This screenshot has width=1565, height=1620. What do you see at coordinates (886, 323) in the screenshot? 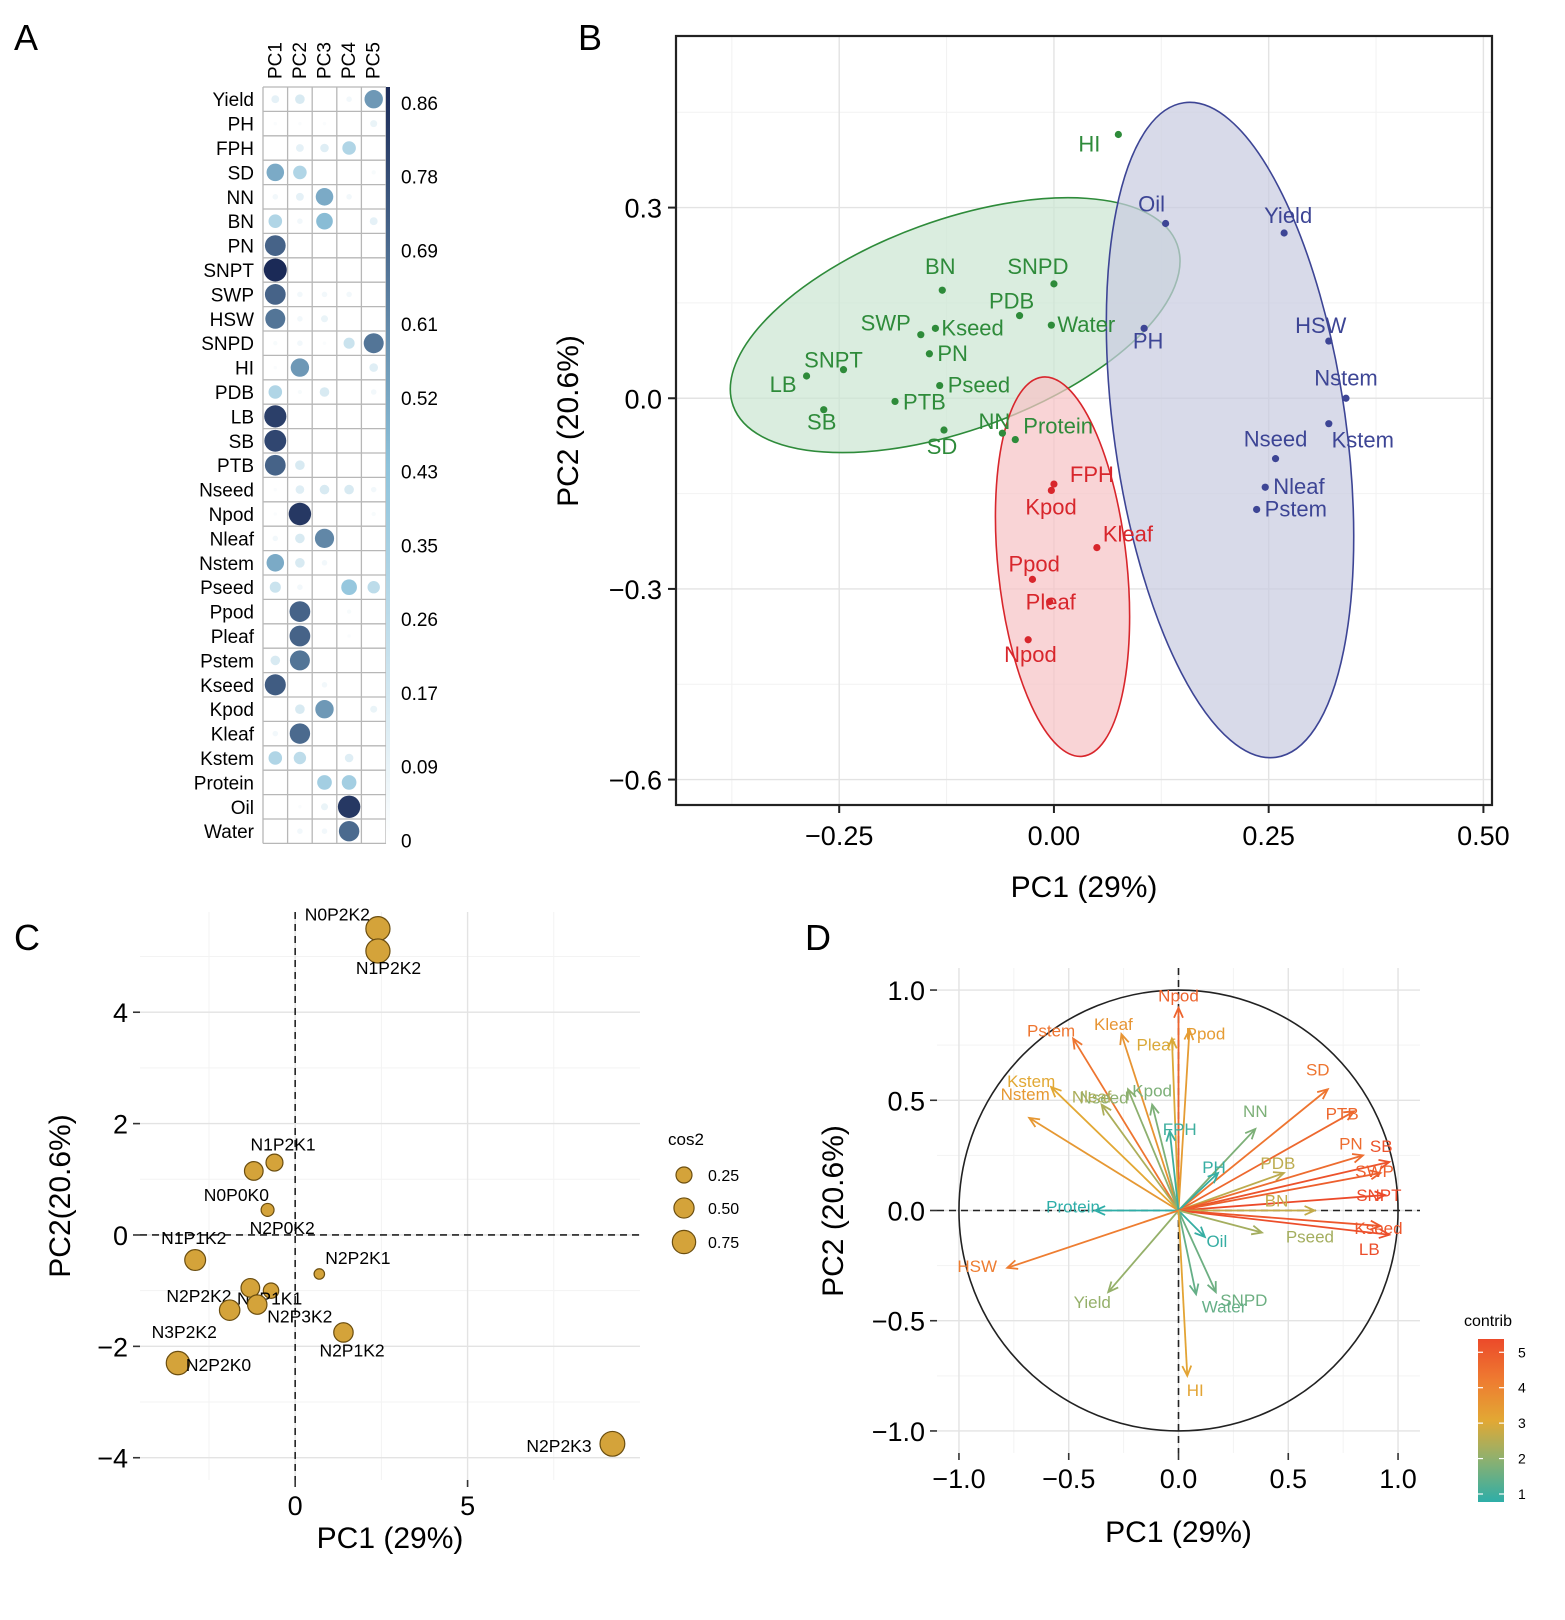
I see `point-label-swp: SWP` at bounding box center [886, 323].